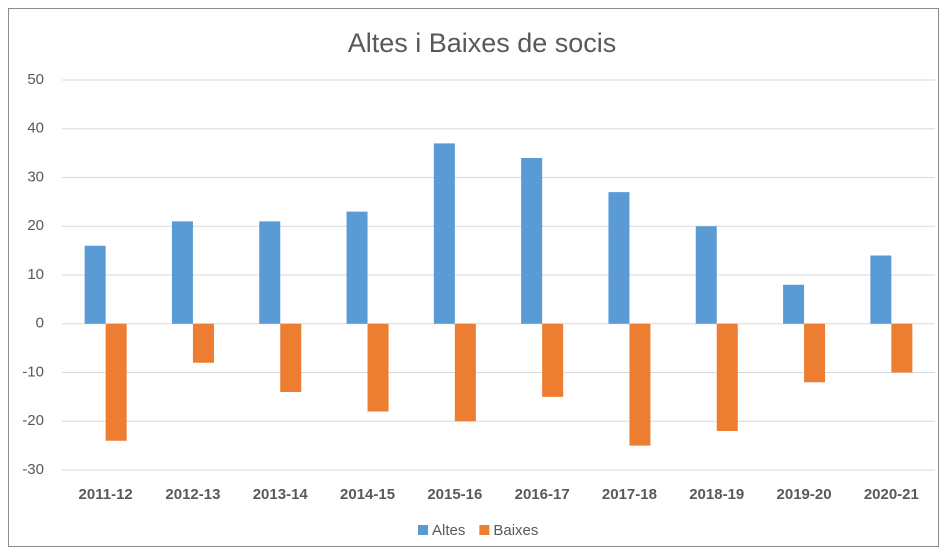  What do you see at coordinates (542, 494) in the screenshot?
I see `x-tick-label: 2016-17` at bounding box center [542, 494].